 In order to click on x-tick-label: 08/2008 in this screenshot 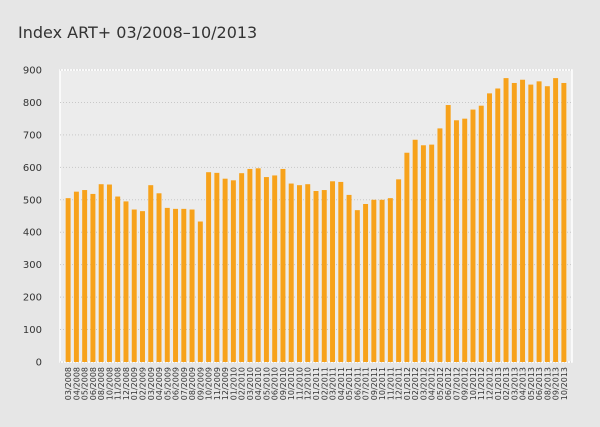, I will do `click(101, 383)`.